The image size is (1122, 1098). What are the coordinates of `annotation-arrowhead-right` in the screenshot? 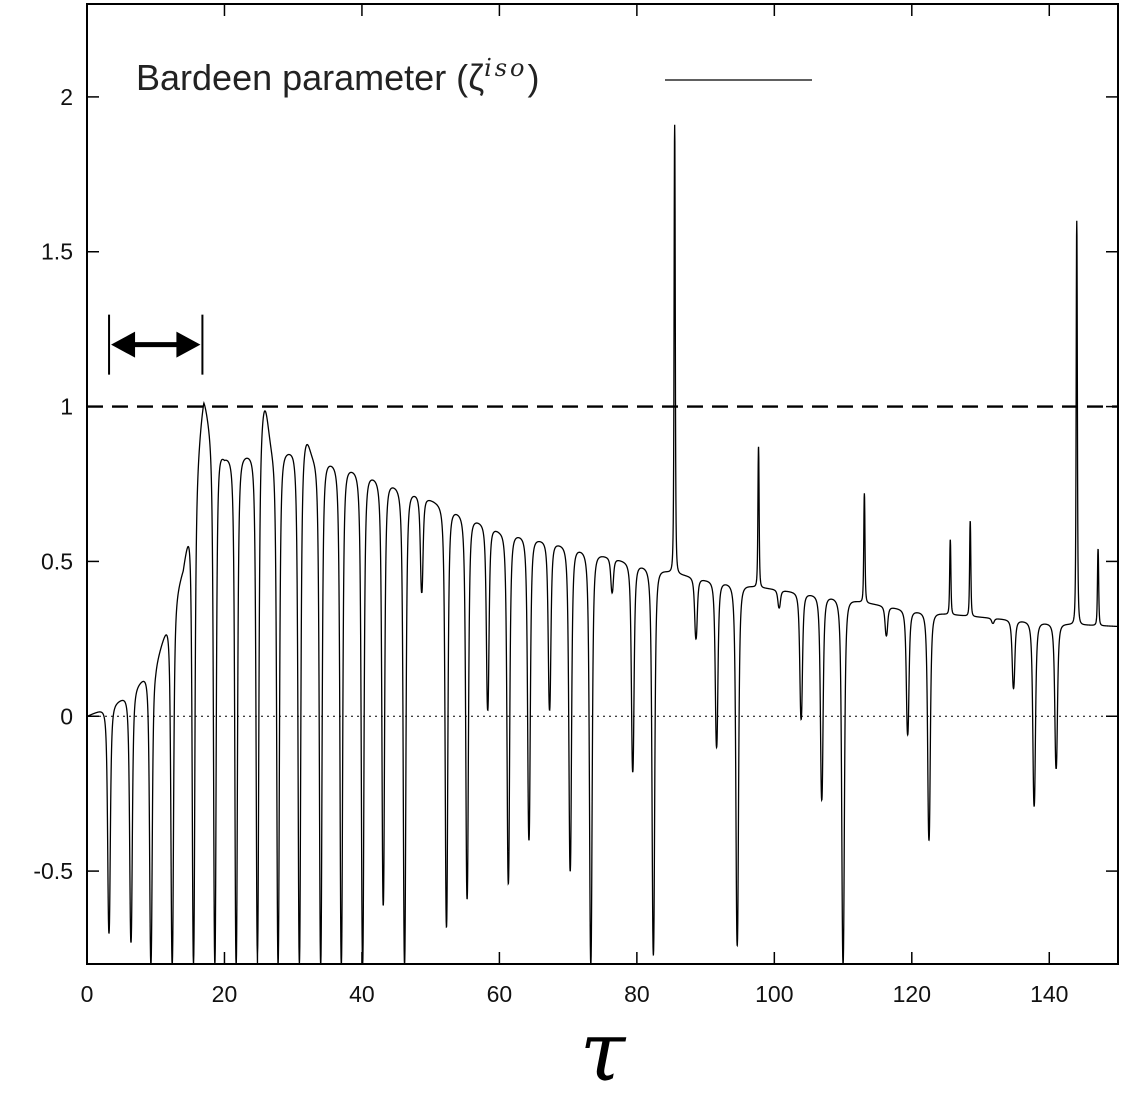 It's located at (188, 344).